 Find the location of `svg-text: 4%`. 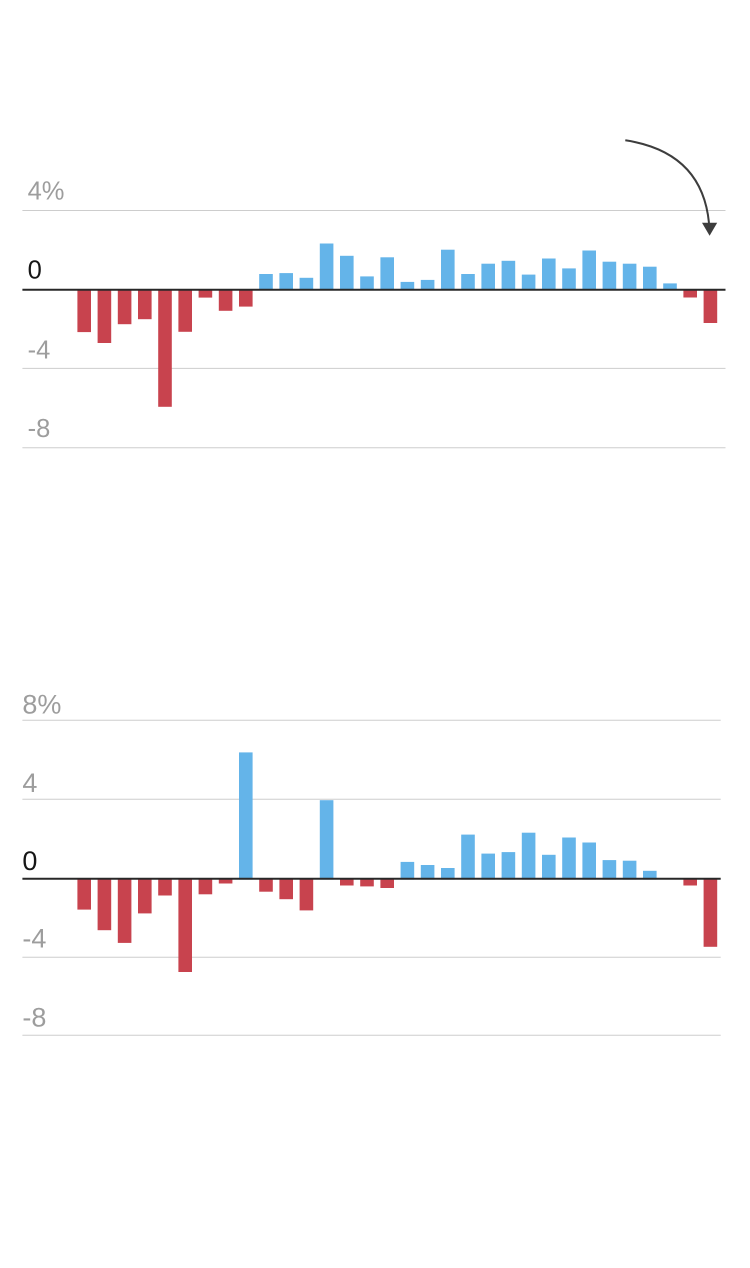

svg-text: 4% is located at coordinates (46, 191).